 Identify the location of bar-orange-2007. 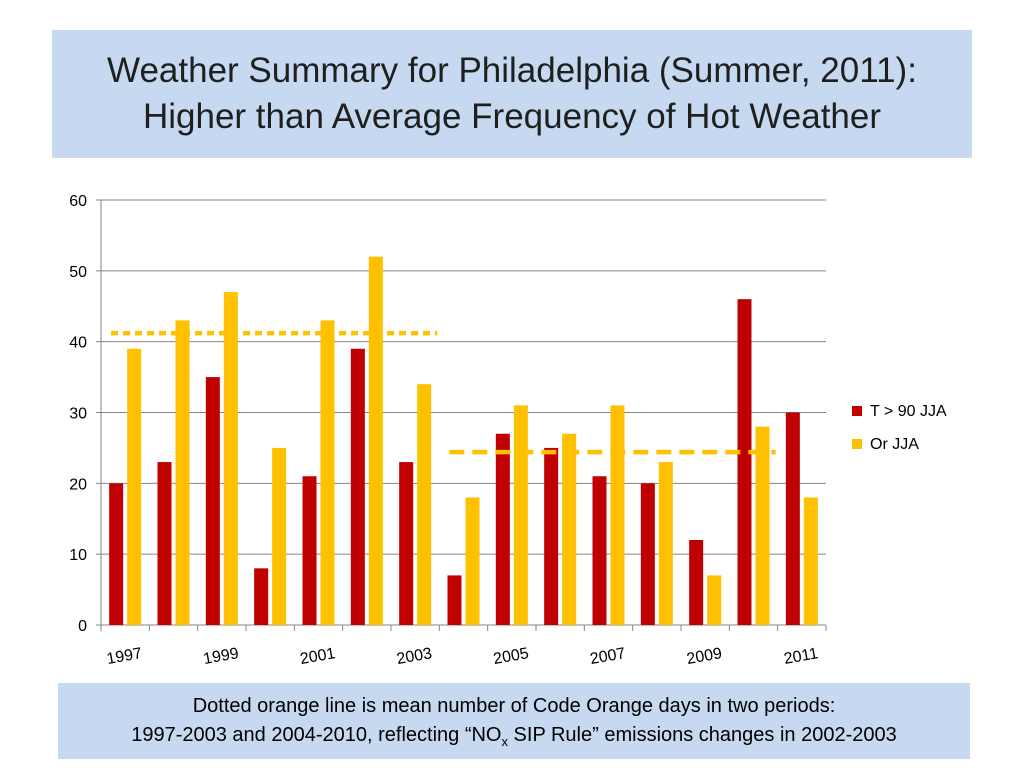
(617, 515).